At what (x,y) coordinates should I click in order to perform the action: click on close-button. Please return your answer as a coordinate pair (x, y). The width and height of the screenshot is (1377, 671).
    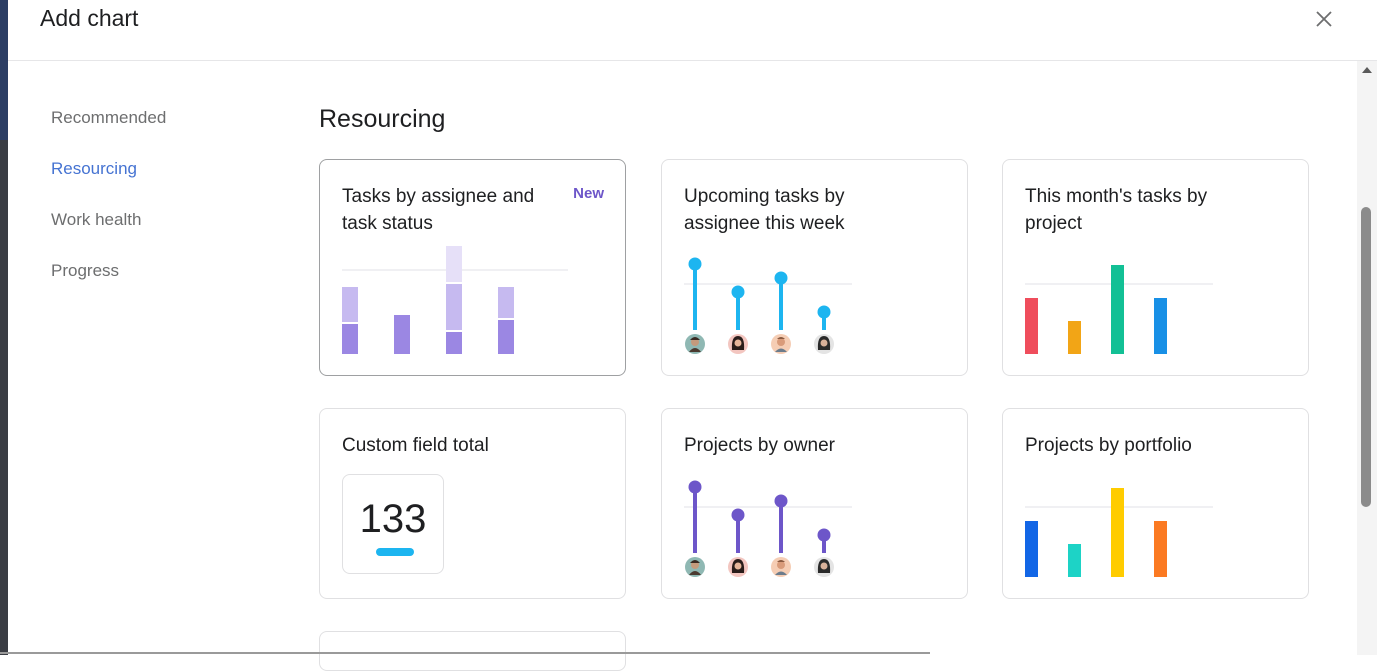
    Looking at the image, I should click on (1324, 19).